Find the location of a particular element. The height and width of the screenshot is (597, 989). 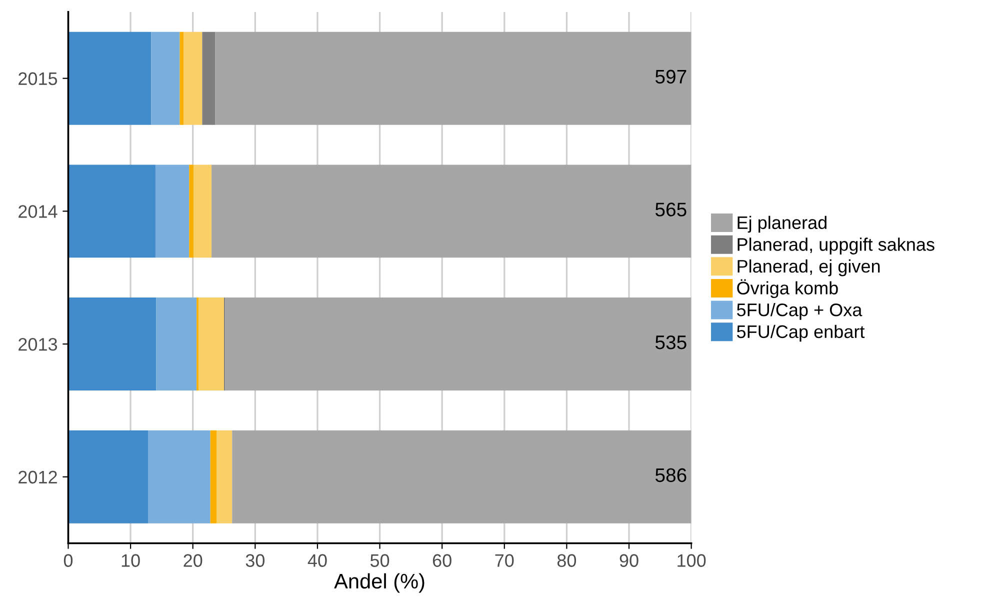

x-tick-label: 70 is located at coordinates (504, 560).